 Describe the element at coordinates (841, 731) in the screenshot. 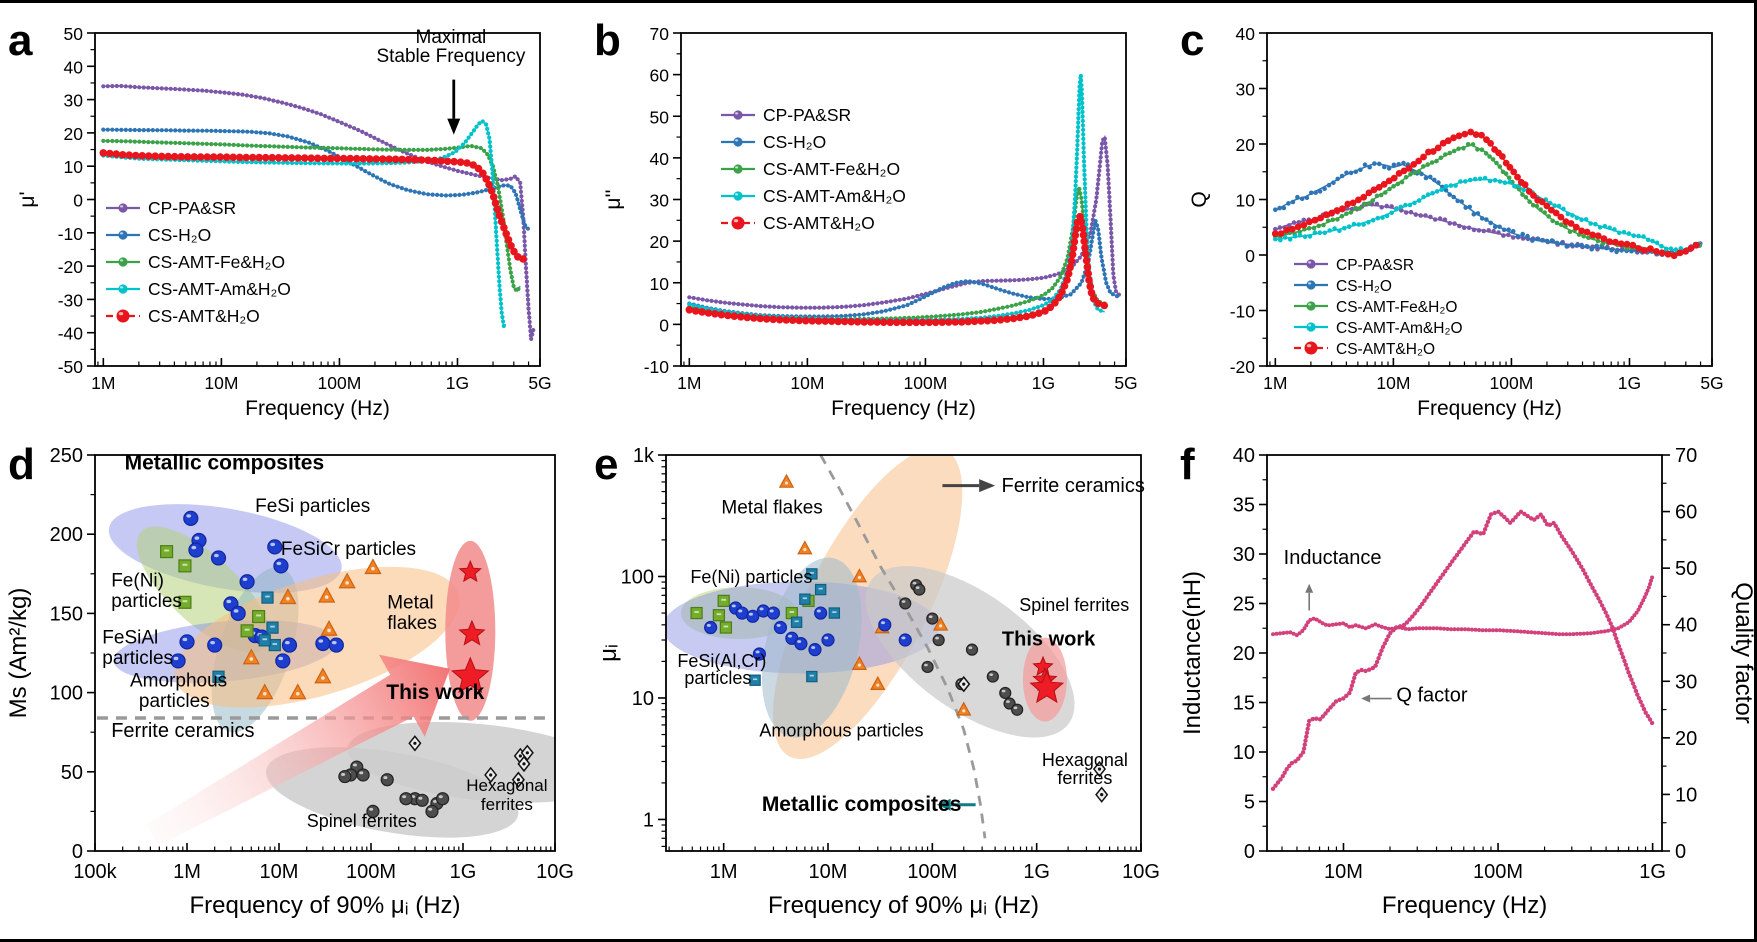

I see `label-amorphous-particles: Amorphous particles` at that location.